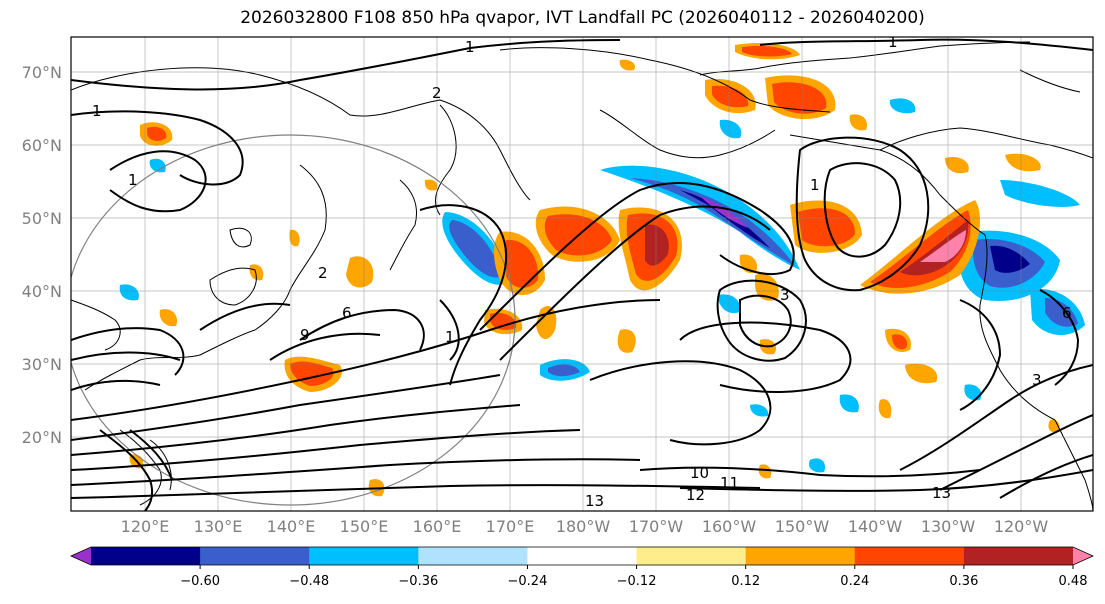 Image resolution: width=1105 pixels, height=604 pixels. I want to click on lon-label: 150°E, so click(364, 526).